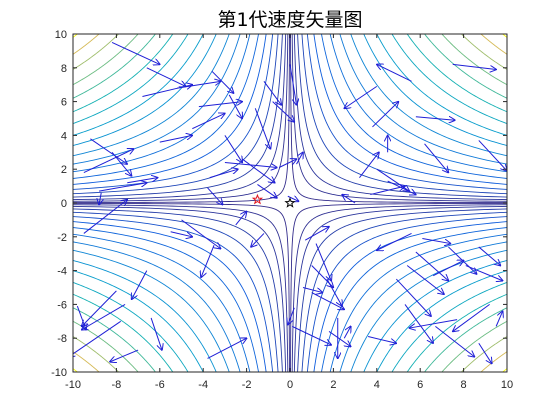  What do you see at coordinates (61, 35) in the screenshot?
I see `y-tick-label: 10` at bounding box center [61, 35].